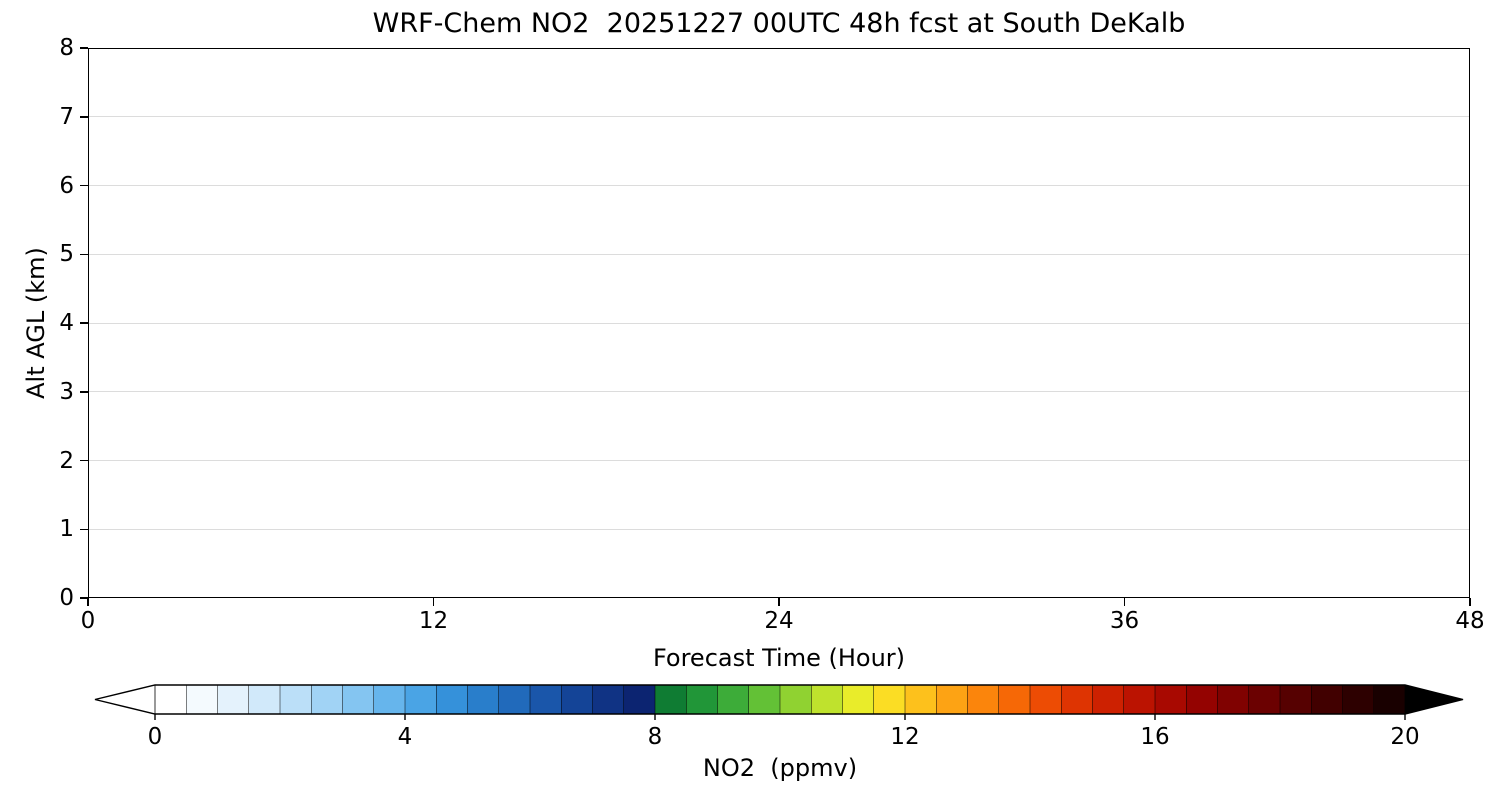 The width and height of the screenshot is (1500, 800). I want to click on y-tick-label: 2, so click(66, 460).